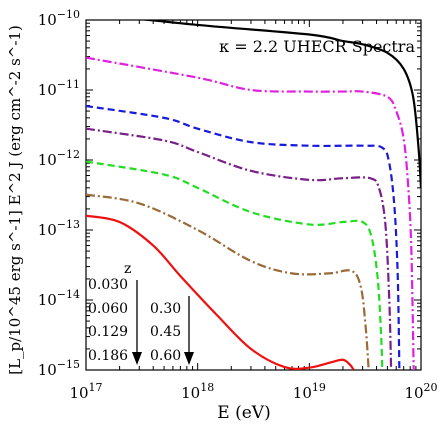 The image size is (443, 429). What do you see at coordinates (85, 391) in the screenshot?
I see `x-tick-label: 1017` at bounding box center [85, 391].